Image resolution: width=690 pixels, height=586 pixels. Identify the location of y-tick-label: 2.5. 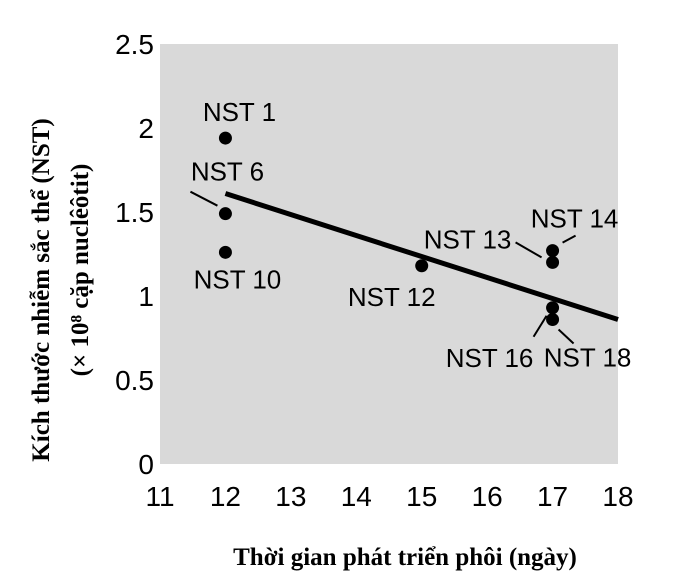
(134, 44).